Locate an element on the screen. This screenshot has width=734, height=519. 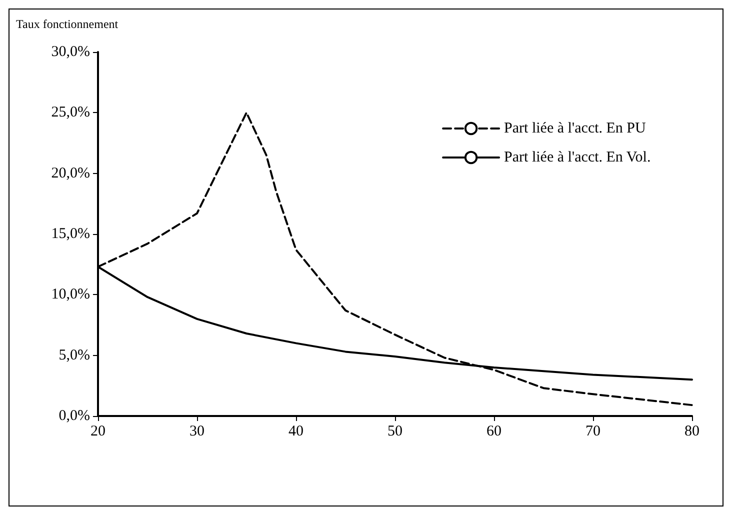
x-tick-label: 50 is located at coordinates (395, 432).